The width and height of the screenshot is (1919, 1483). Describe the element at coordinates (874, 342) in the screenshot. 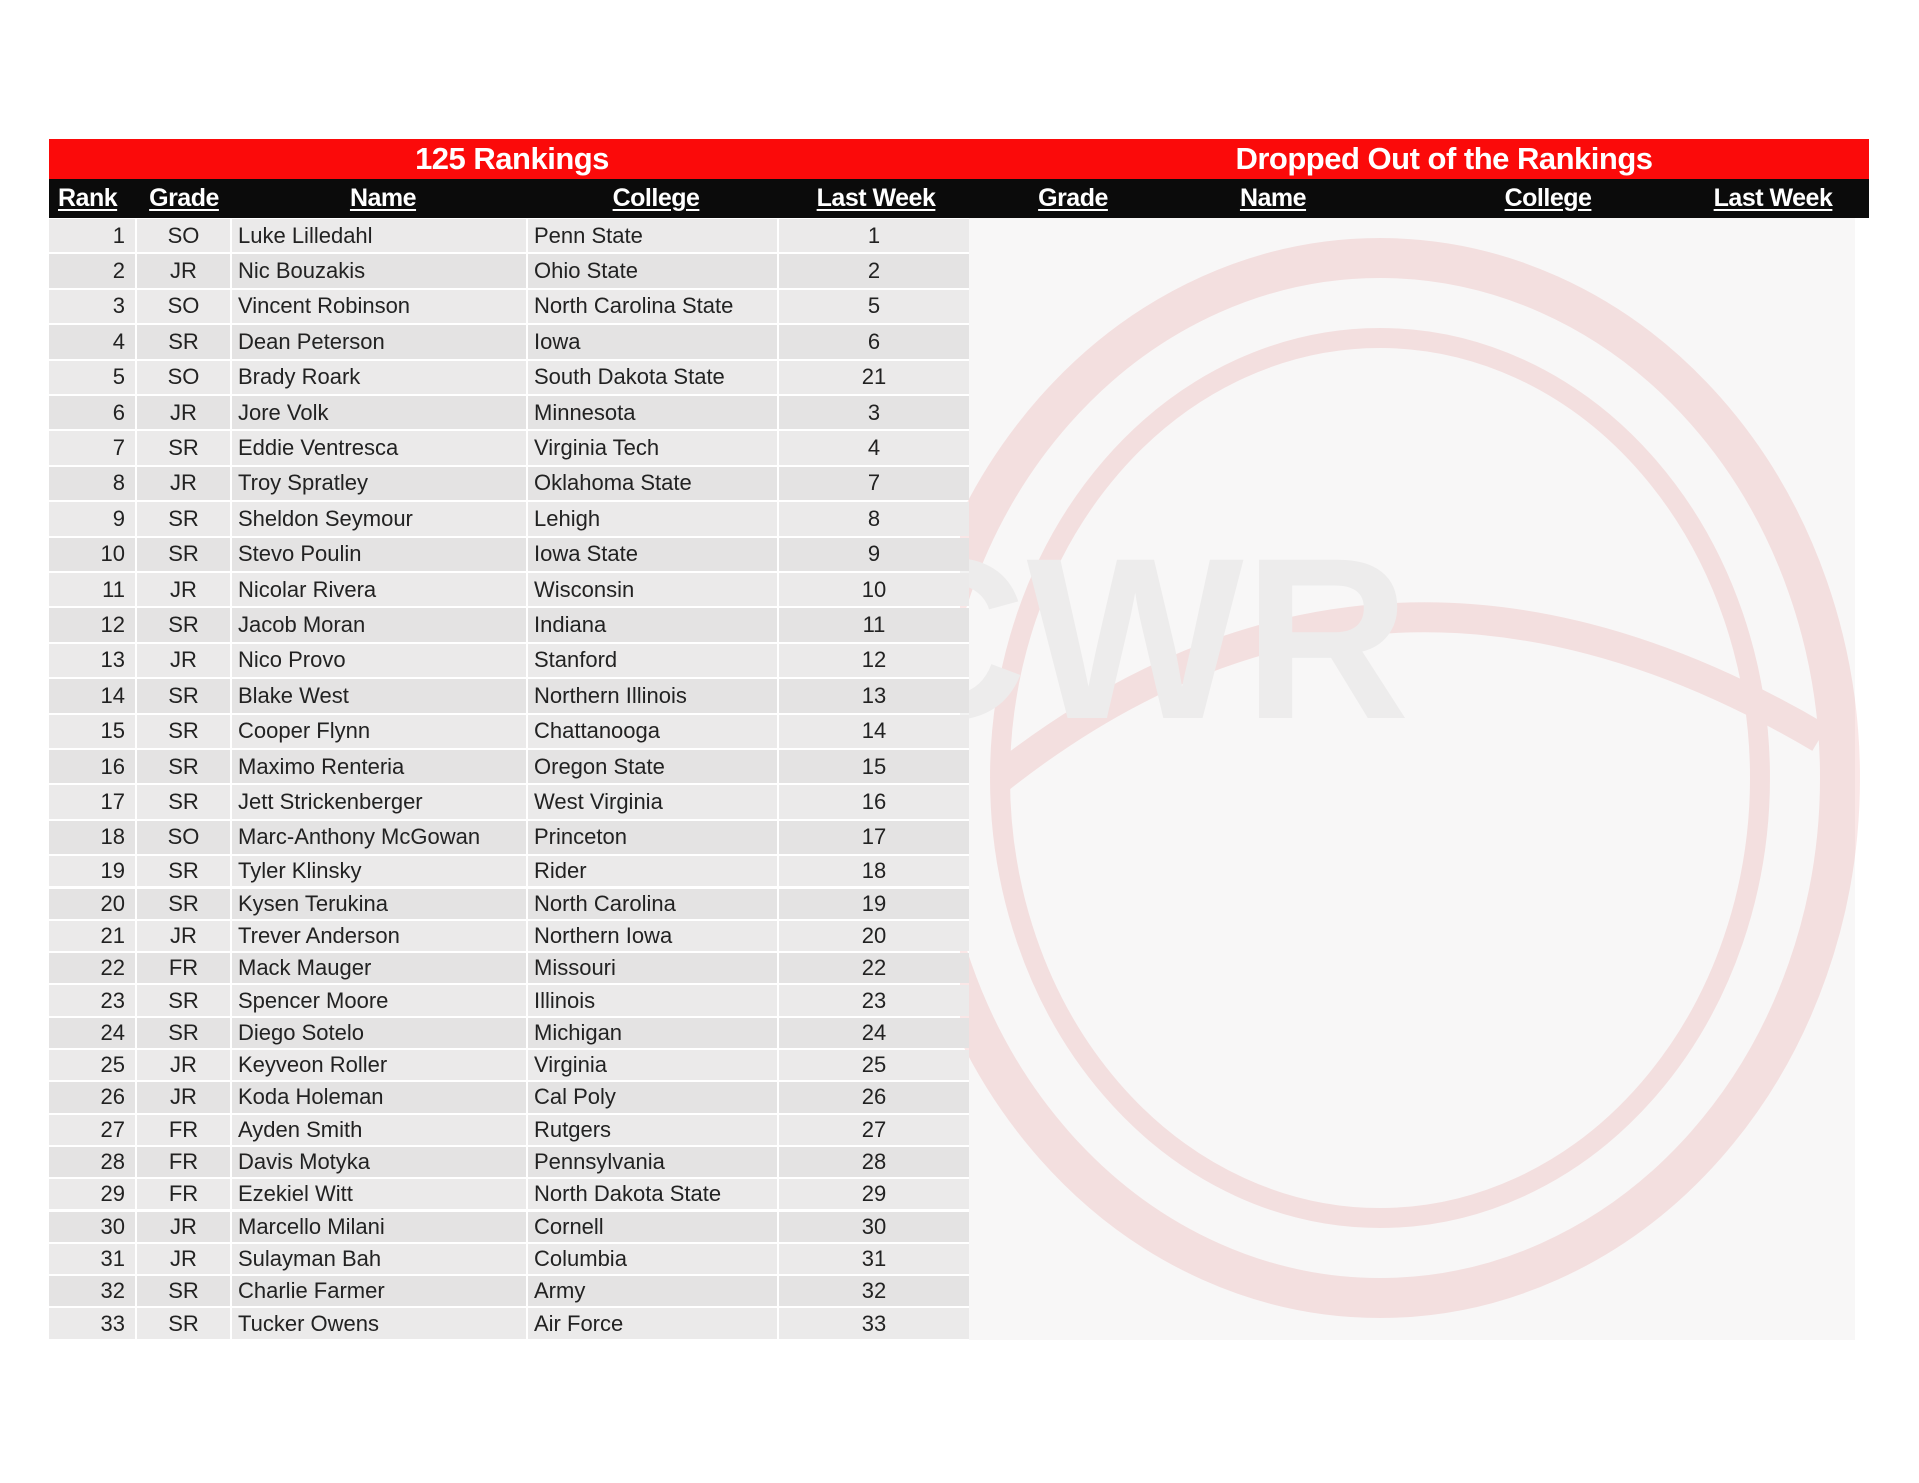

I see `cell-last-week: 6` at that location.